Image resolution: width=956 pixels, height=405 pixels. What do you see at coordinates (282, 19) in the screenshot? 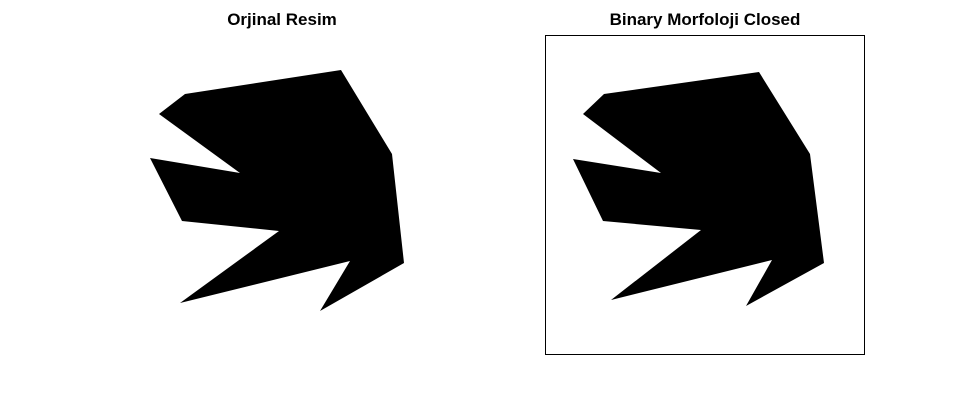
I see `subplot-title-original: Orjinal Resim` at bounding box center [282, 19].